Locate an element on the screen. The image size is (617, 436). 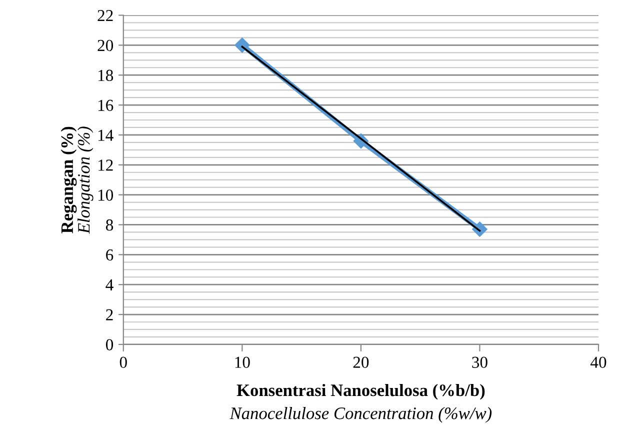
x-axis-title: Konsentrasi Nanoselulosa (%b/b) Nanocellulose Concentration (%w/w) is located at coordinates (361, 403).